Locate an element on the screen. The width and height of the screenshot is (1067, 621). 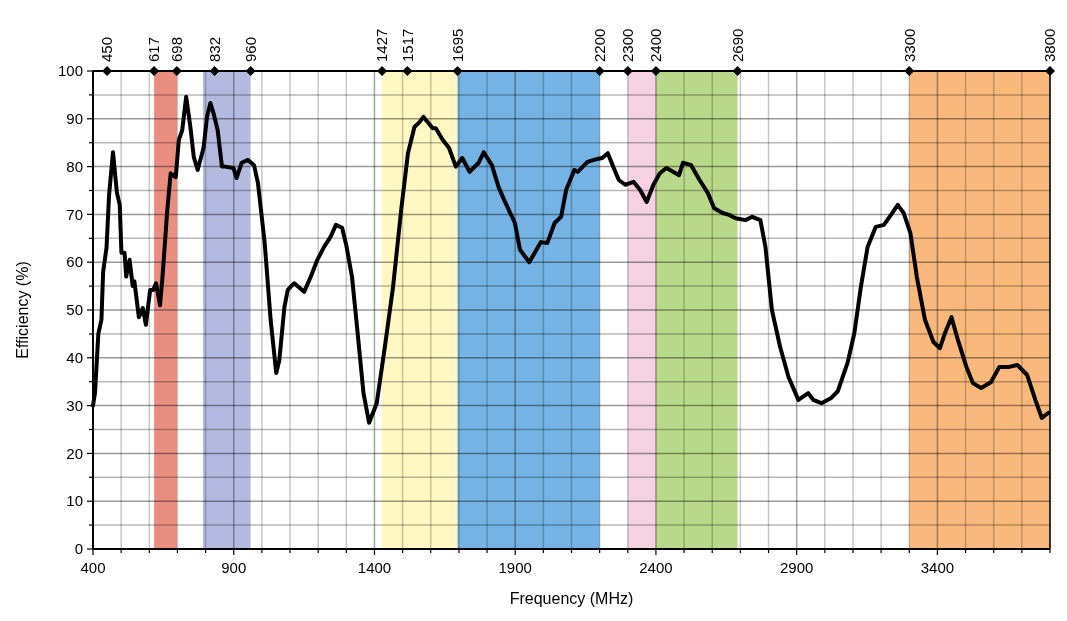
x-tick-label: 2900 is located at coordinates (796, 567).